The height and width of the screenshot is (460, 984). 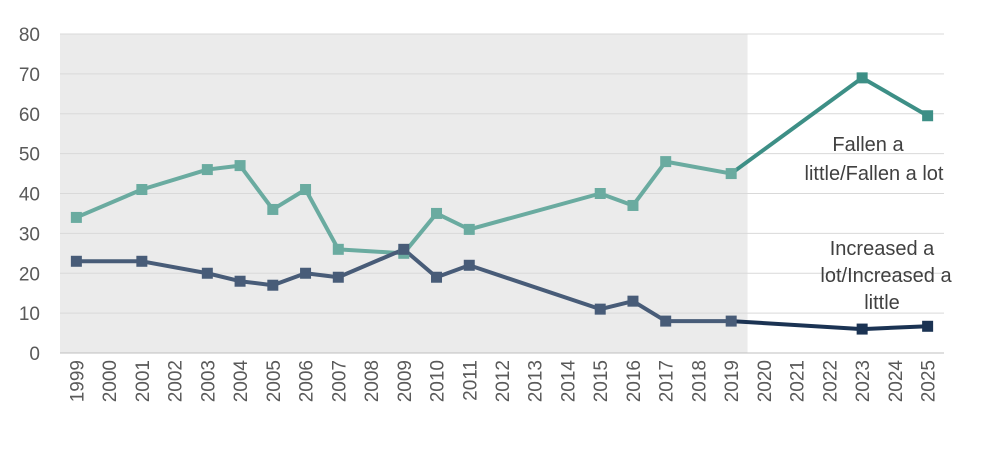 I want to click on x-tick-label: 2022, so click(x=830, y=381).